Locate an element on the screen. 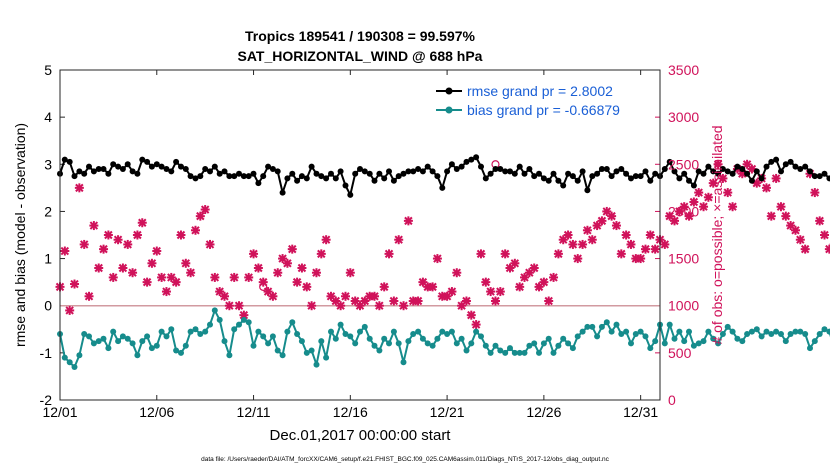 This screenshot has width=830, height=475. y-left-tick-label: -1 is located at coordinates (46, 353).